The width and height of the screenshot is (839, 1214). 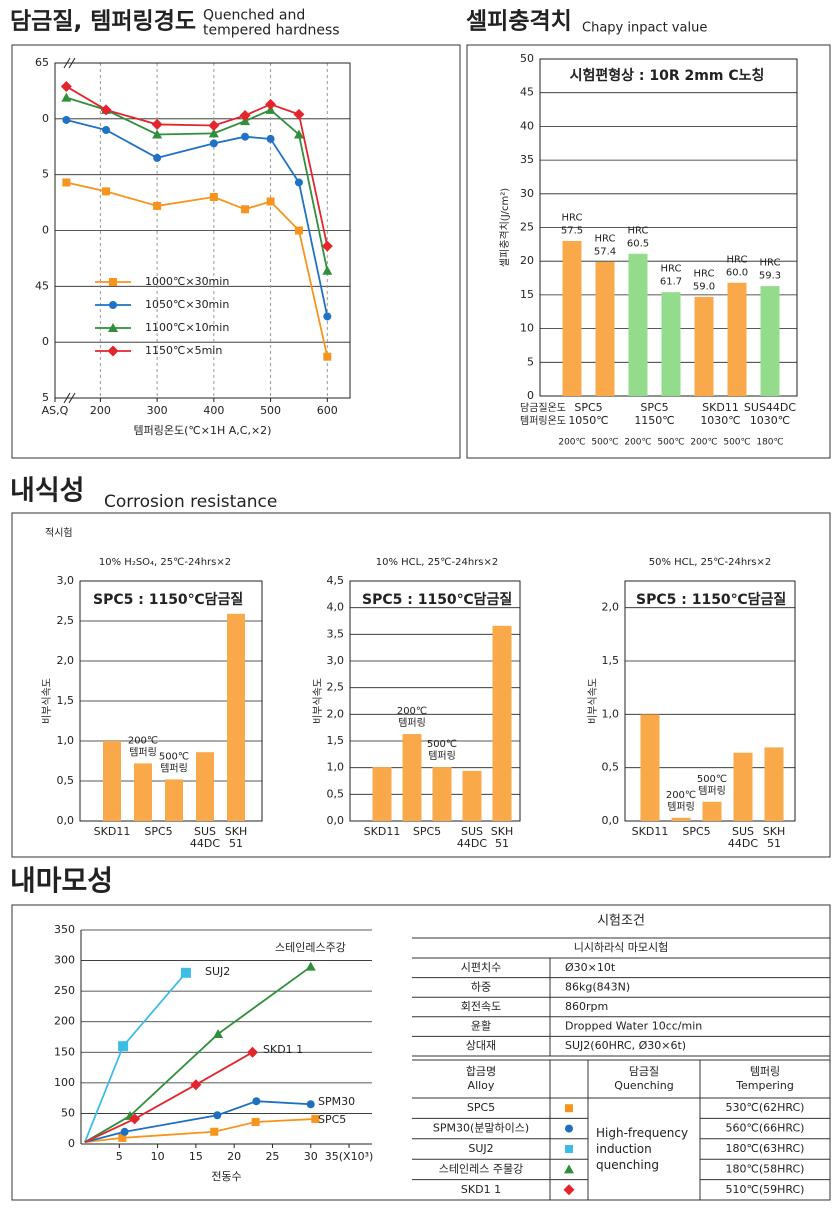 I want to click on series-label: SPC5, so click(x=332, y=1119).